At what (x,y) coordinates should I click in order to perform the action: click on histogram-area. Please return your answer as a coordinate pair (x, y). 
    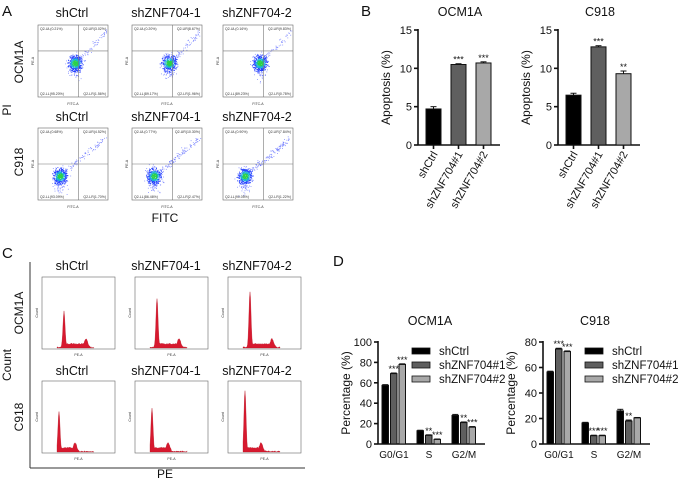
    Looking at the image, I should click on (75, 432).